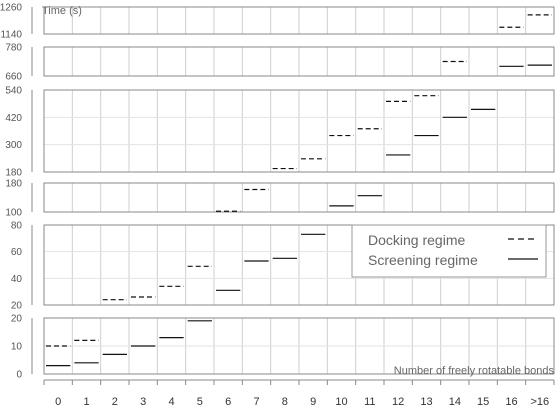  I want to click on x-tick-label: 16, so click(511, 402).